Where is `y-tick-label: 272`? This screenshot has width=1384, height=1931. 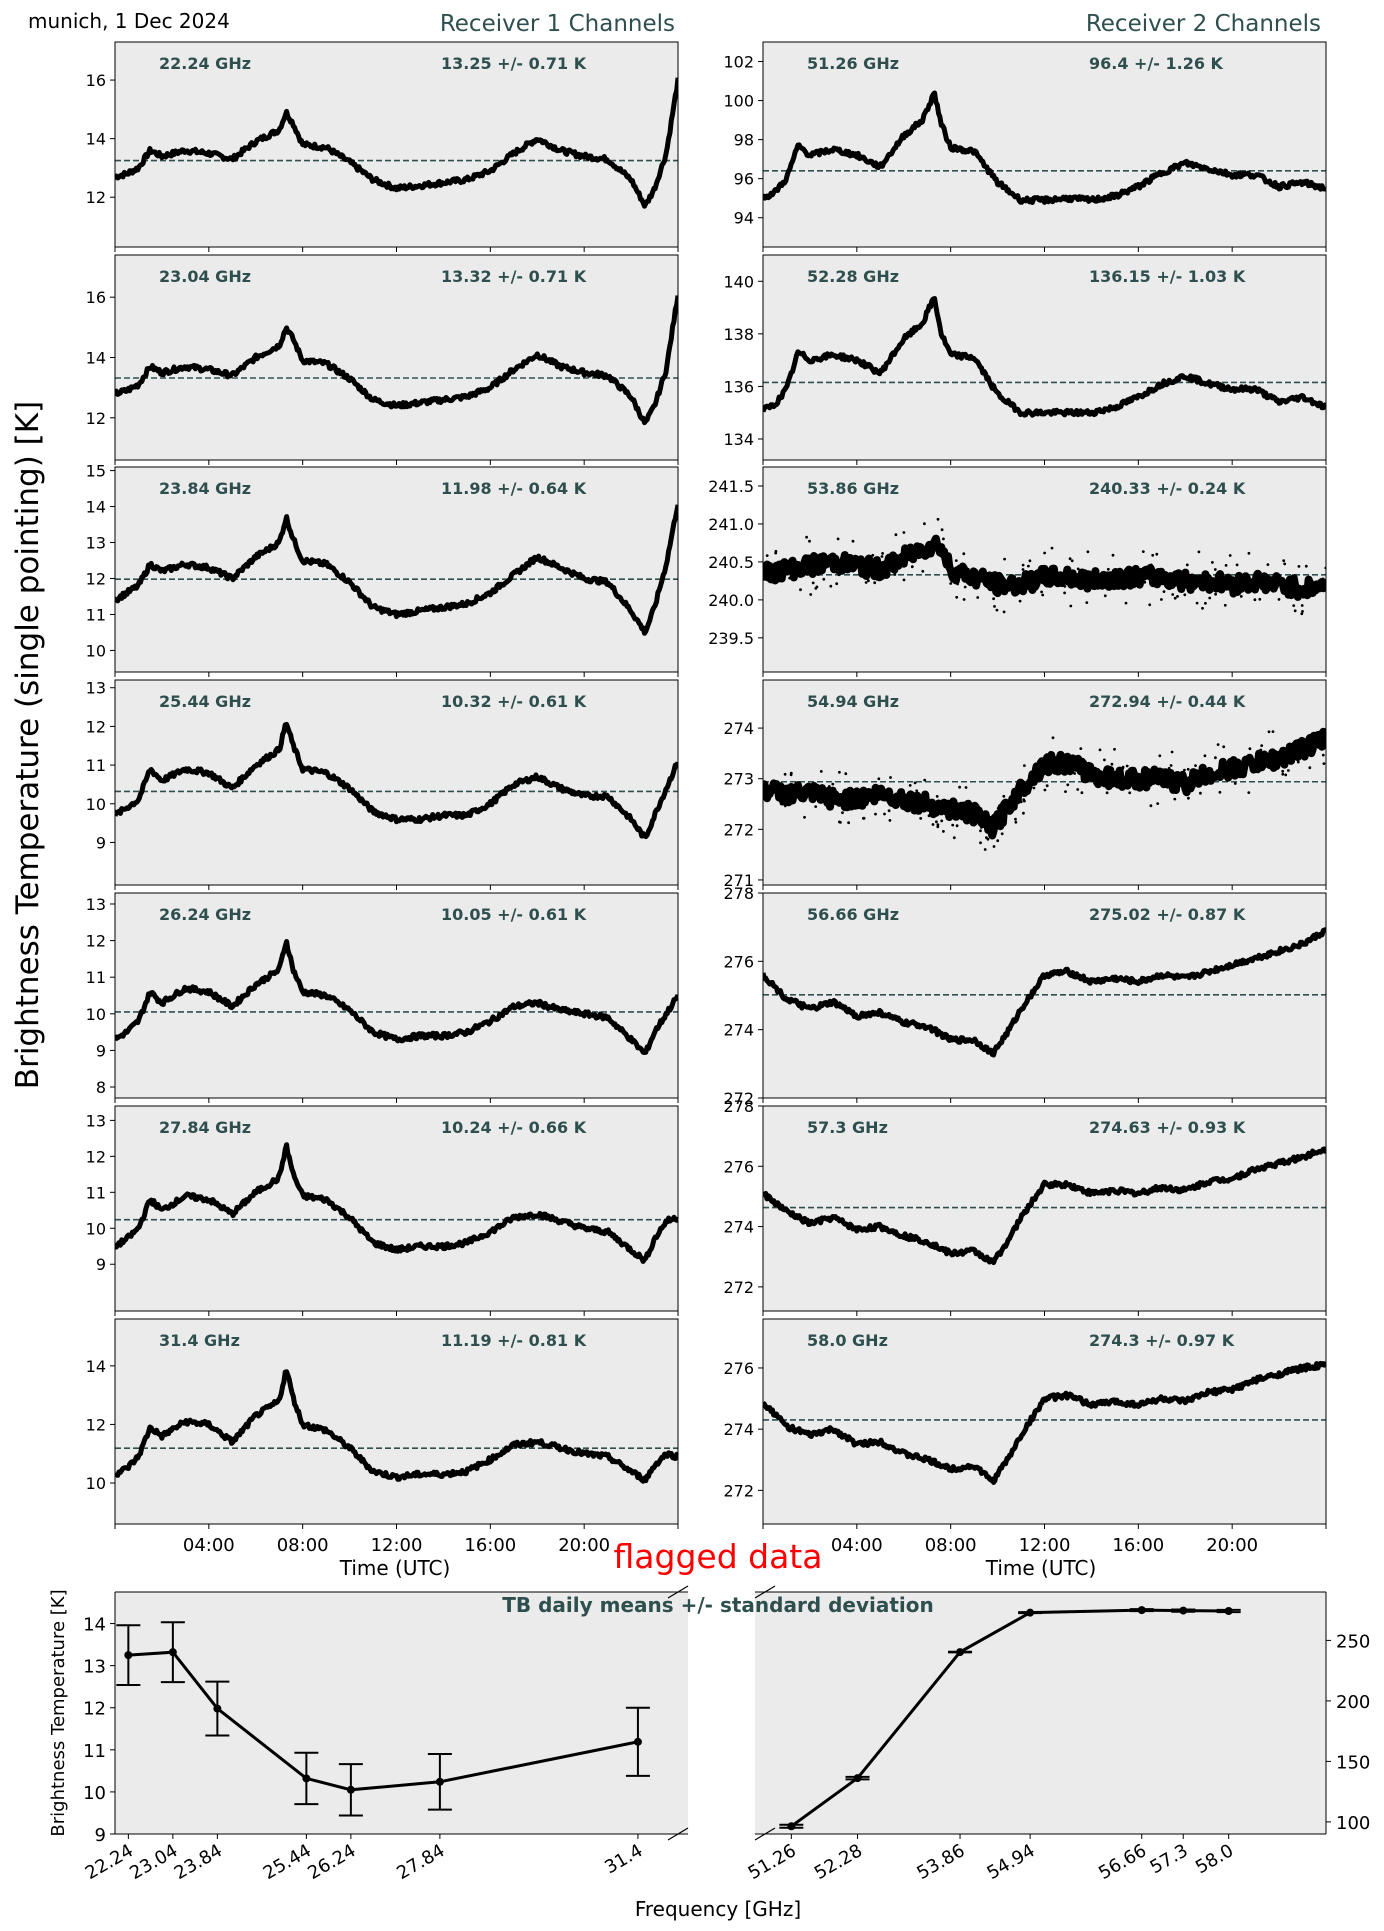
y-tick-label: 272 is located at coordinates (738, 1490).